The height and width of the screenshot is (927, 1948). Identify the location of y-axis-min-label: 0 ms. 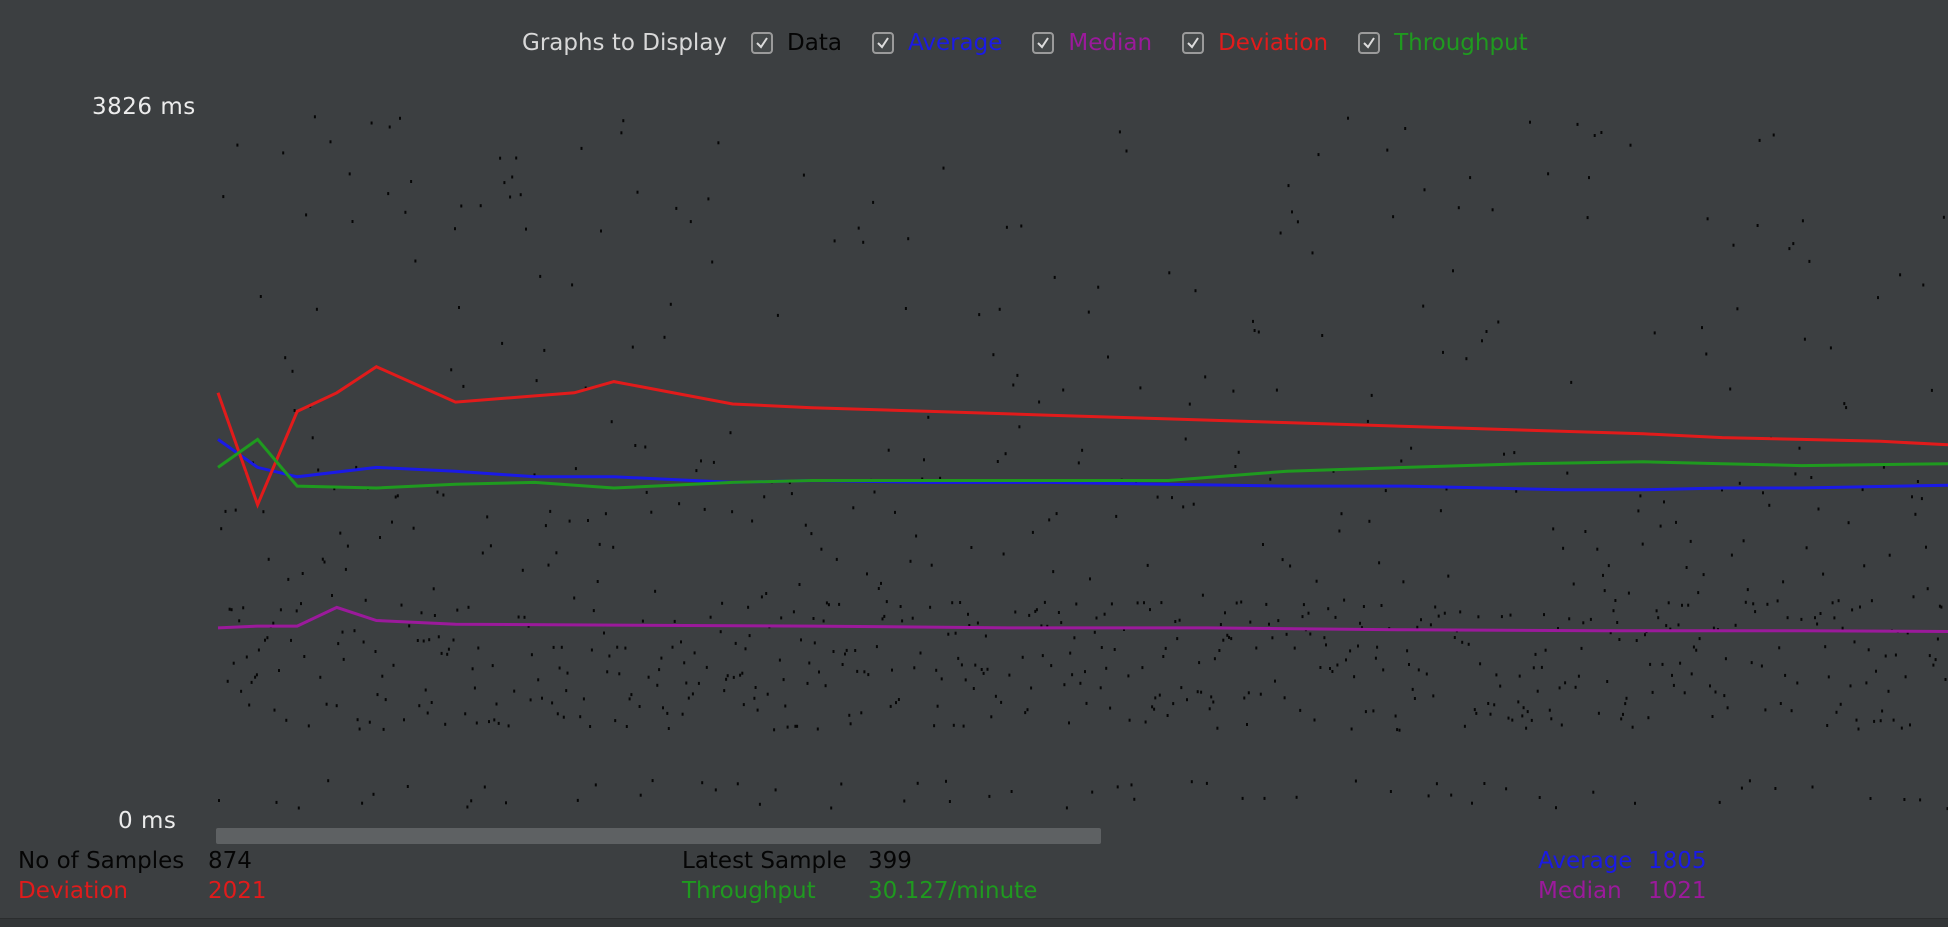
(147, 821).